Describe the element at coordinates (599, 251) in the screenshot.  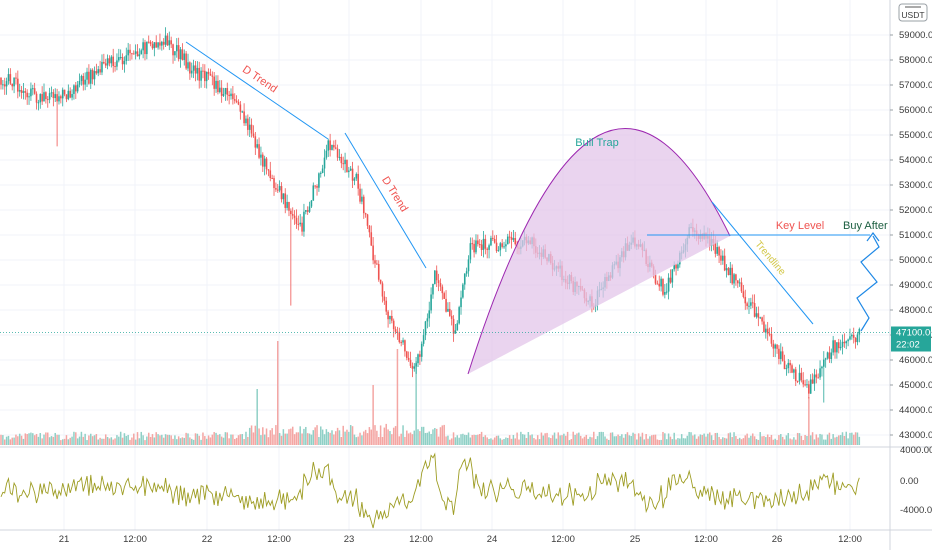
I see `bull-trap-area` at that location.